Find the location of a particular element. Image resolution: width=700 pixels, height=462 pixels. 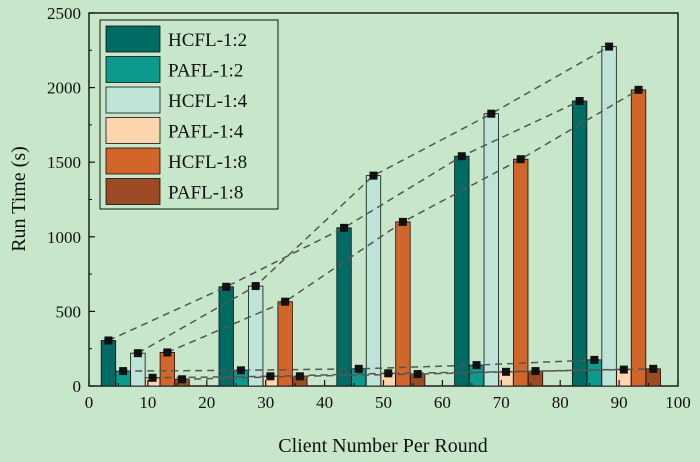

x-axis: 0 10 20 30 40 50 60 70 80 90 100 is located at coordinates (388, 396).